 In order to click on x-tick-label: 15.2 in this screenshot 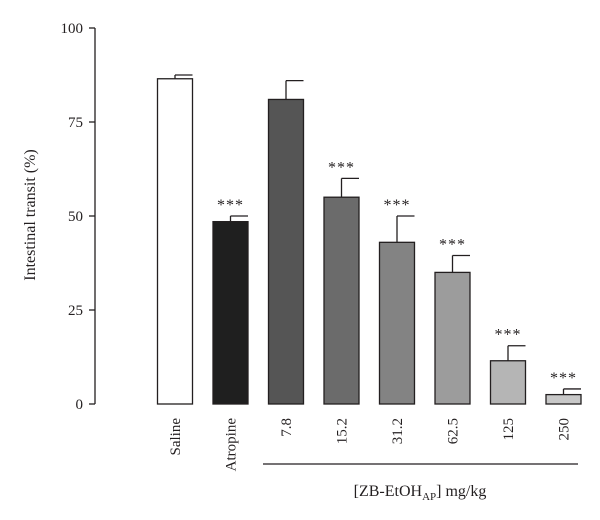, I will do `click(343, 431)`.